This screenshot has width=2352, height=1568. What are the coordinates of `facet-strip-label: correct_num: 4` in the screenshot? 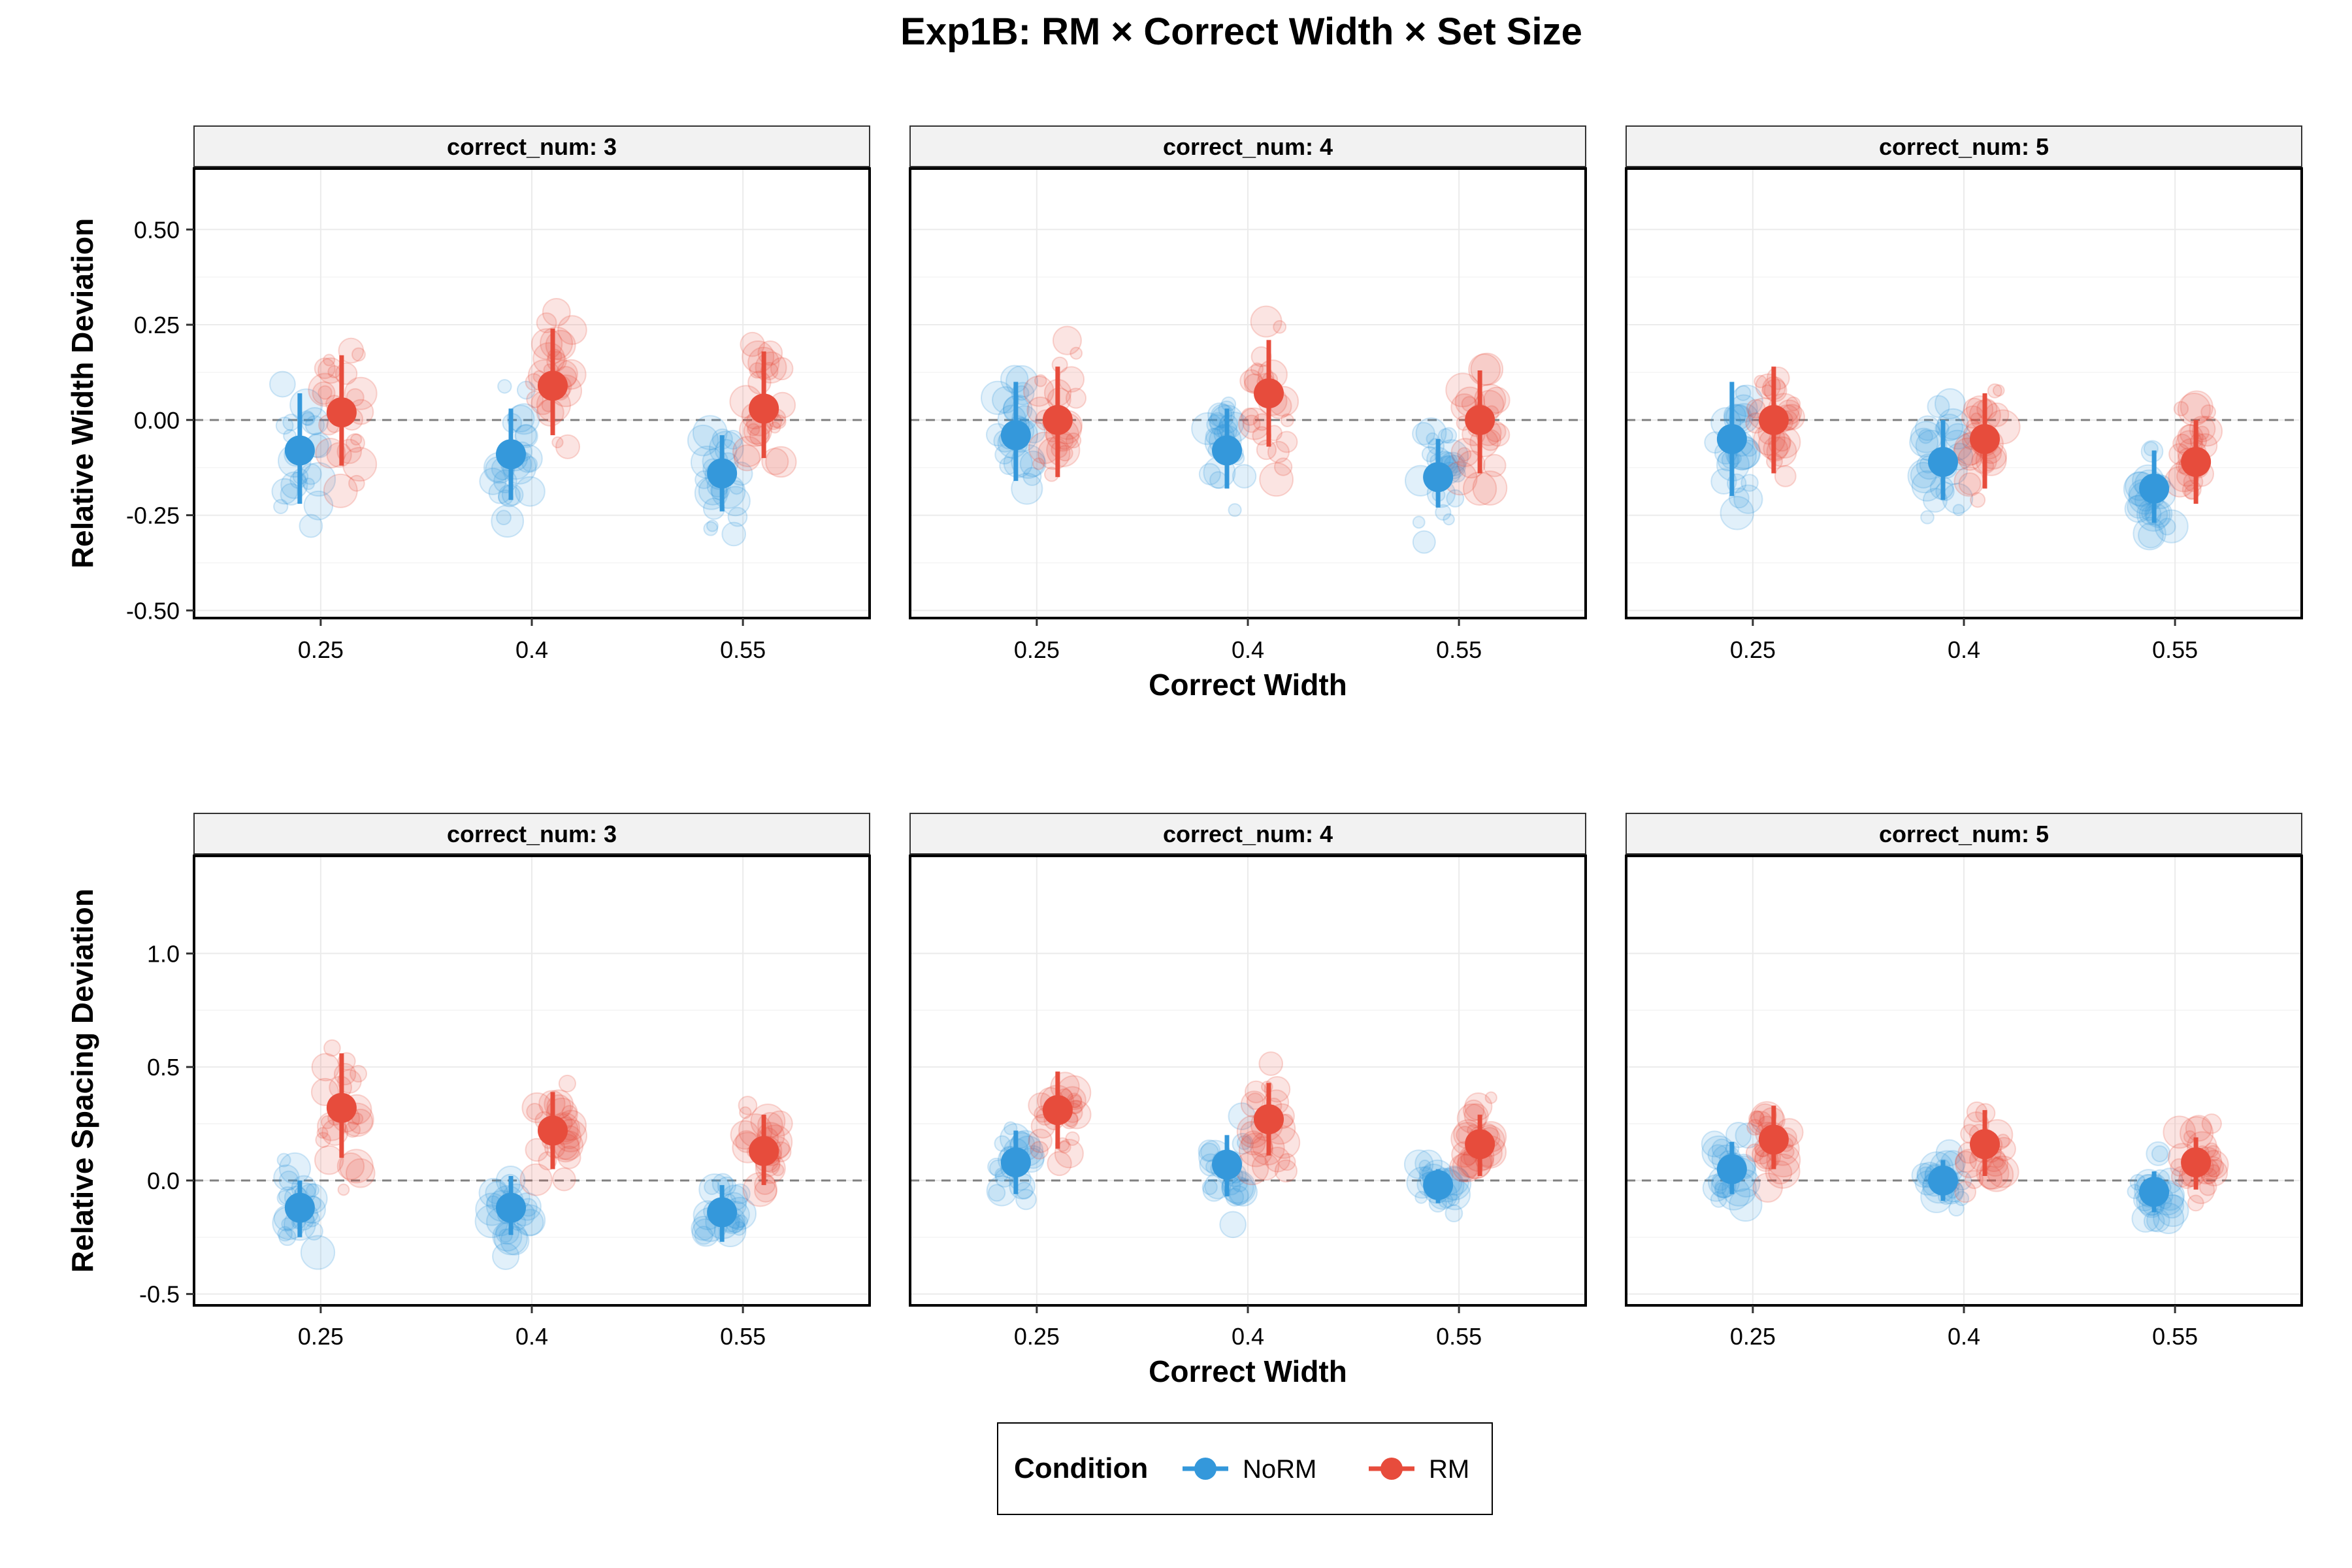 It's located at (1248, 146).